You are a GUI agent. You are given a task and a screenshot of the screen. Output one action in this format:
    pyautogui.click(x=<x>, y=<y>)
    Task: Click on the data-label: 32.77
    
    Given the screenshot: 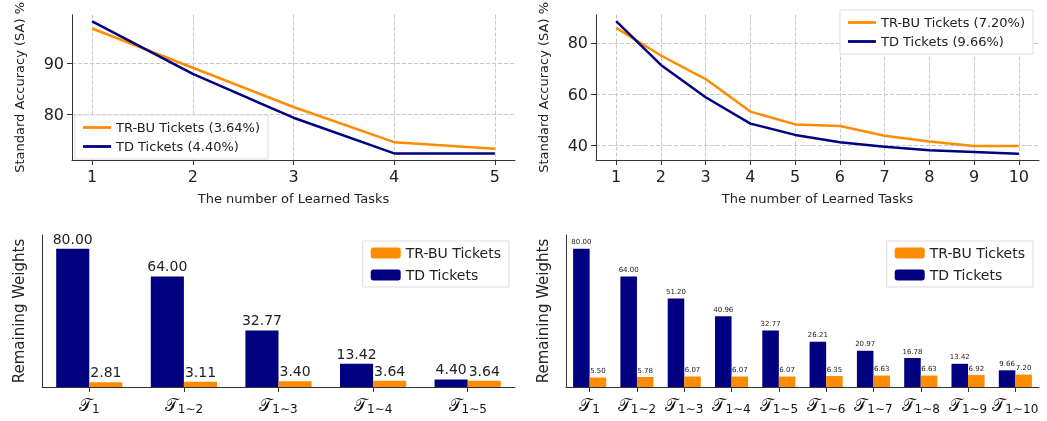 What is the action you would take?
    pyautogui.click(x=261, y=320)
    